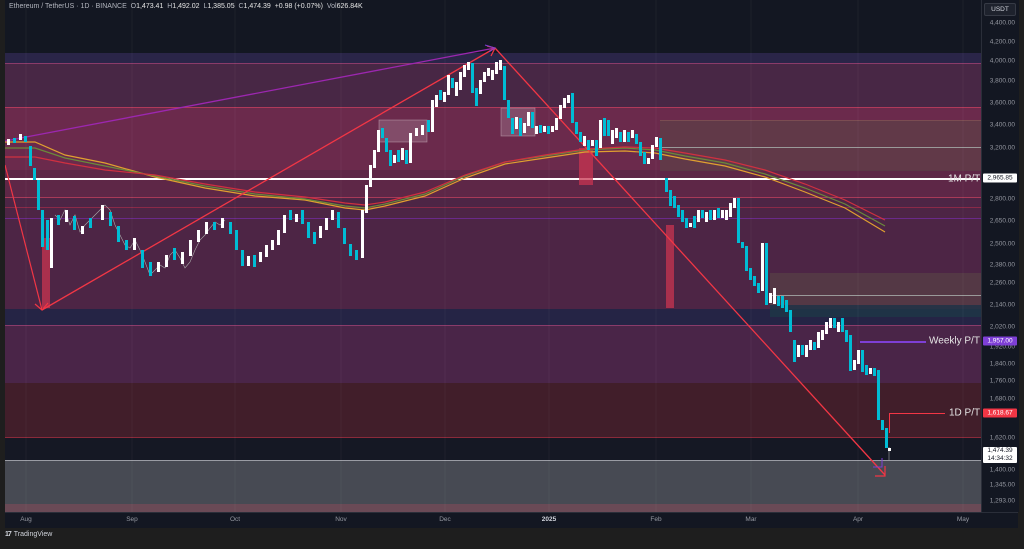 The width and height of the screenshot is (1024, 549). What do you see at coordinates (150, 6) in the screenshot?
I see `open-value: 1,473.41` at bounding box center [150, 6].